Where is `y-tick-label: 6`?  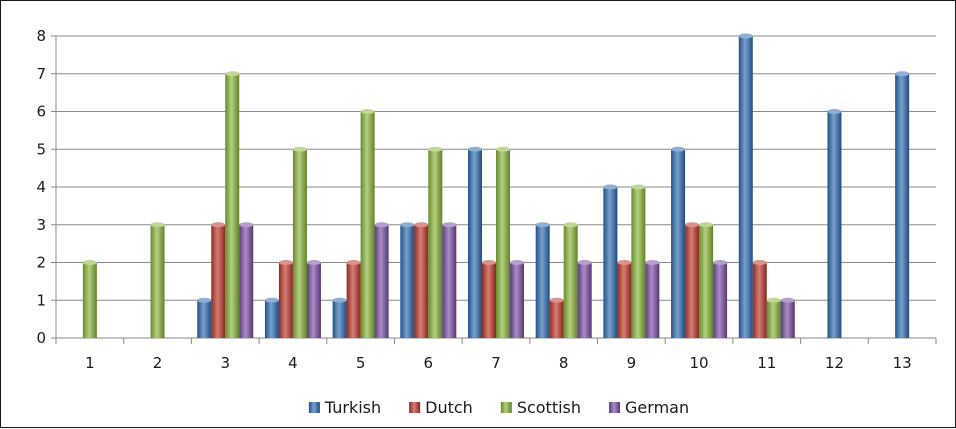
y-tick-label: 6 is located at coordinates (41, 112).